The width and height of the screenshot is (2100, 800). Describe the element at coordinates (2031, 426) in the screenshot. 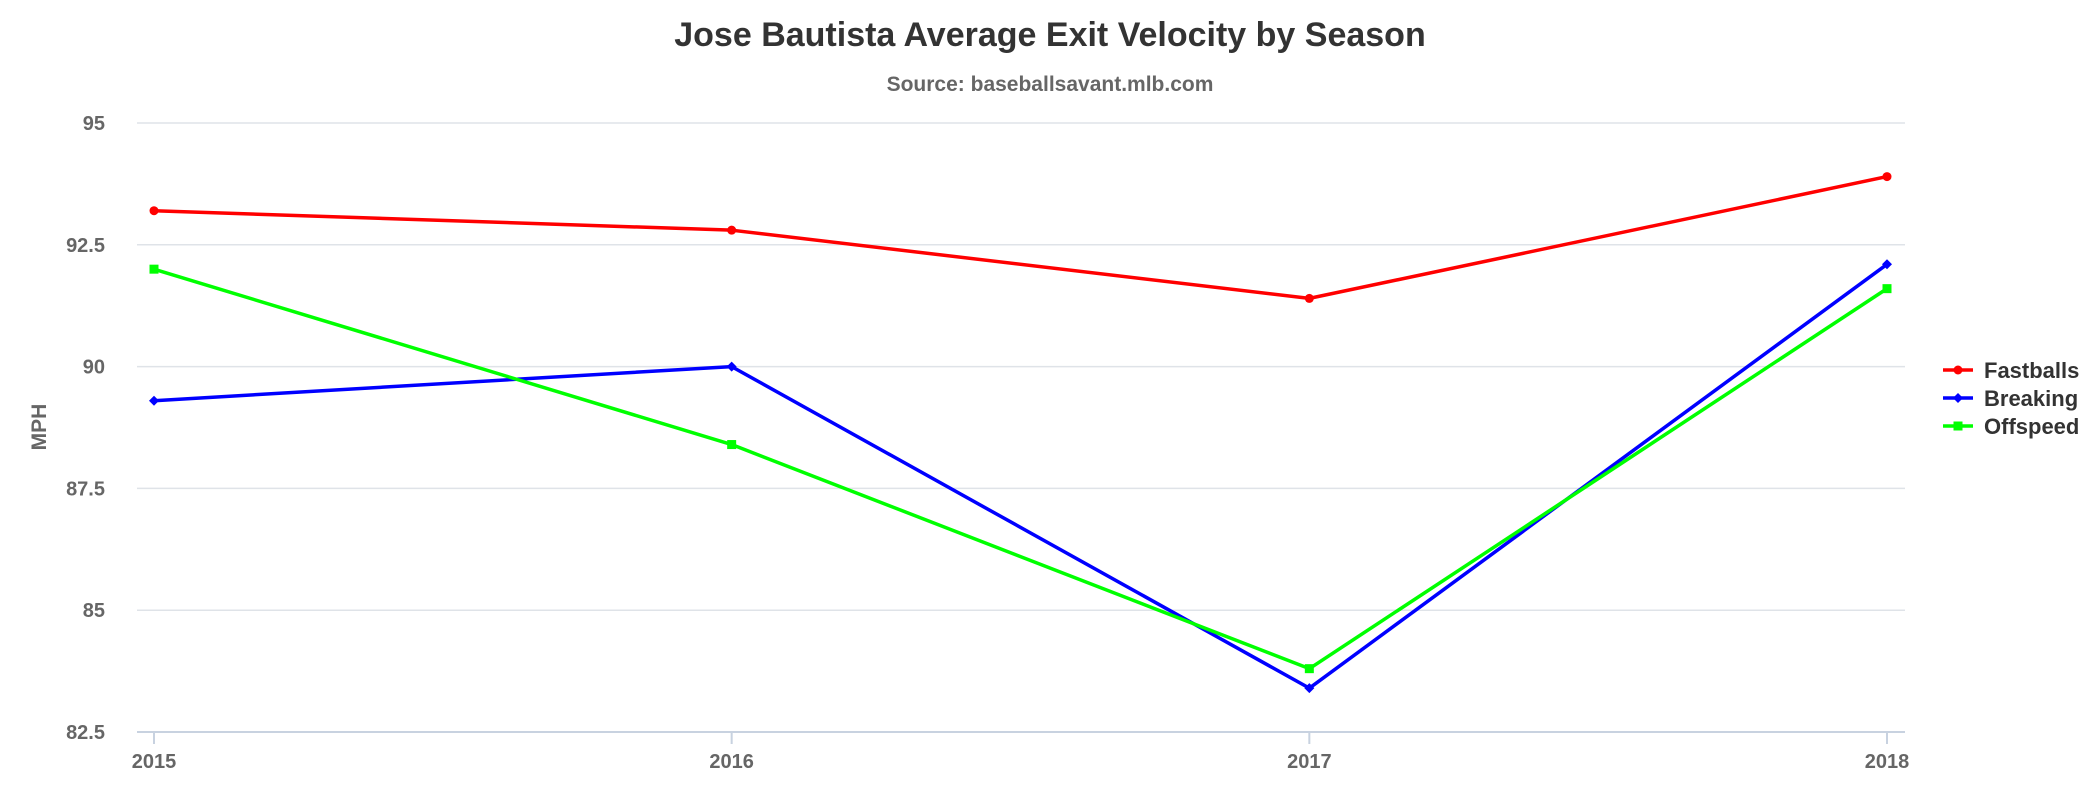

I see `legend-label: Offspeed` at that location.